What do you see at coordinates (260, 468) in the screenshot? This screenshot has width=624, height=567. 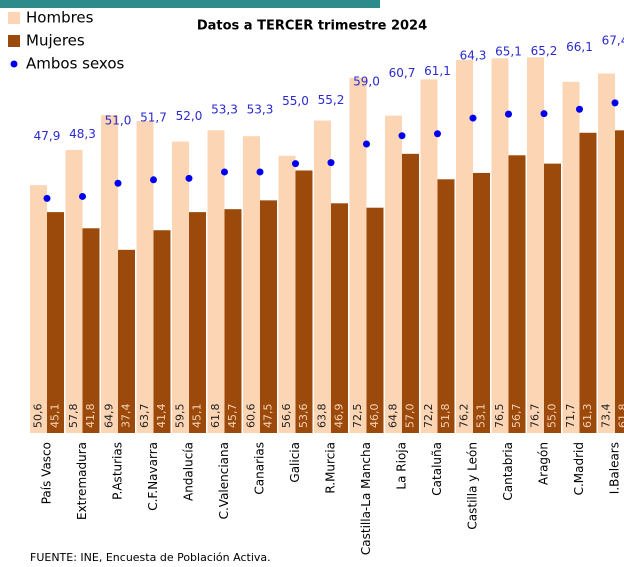 I see `x-tick-label: Canarias` at bounding box center [260, 468].